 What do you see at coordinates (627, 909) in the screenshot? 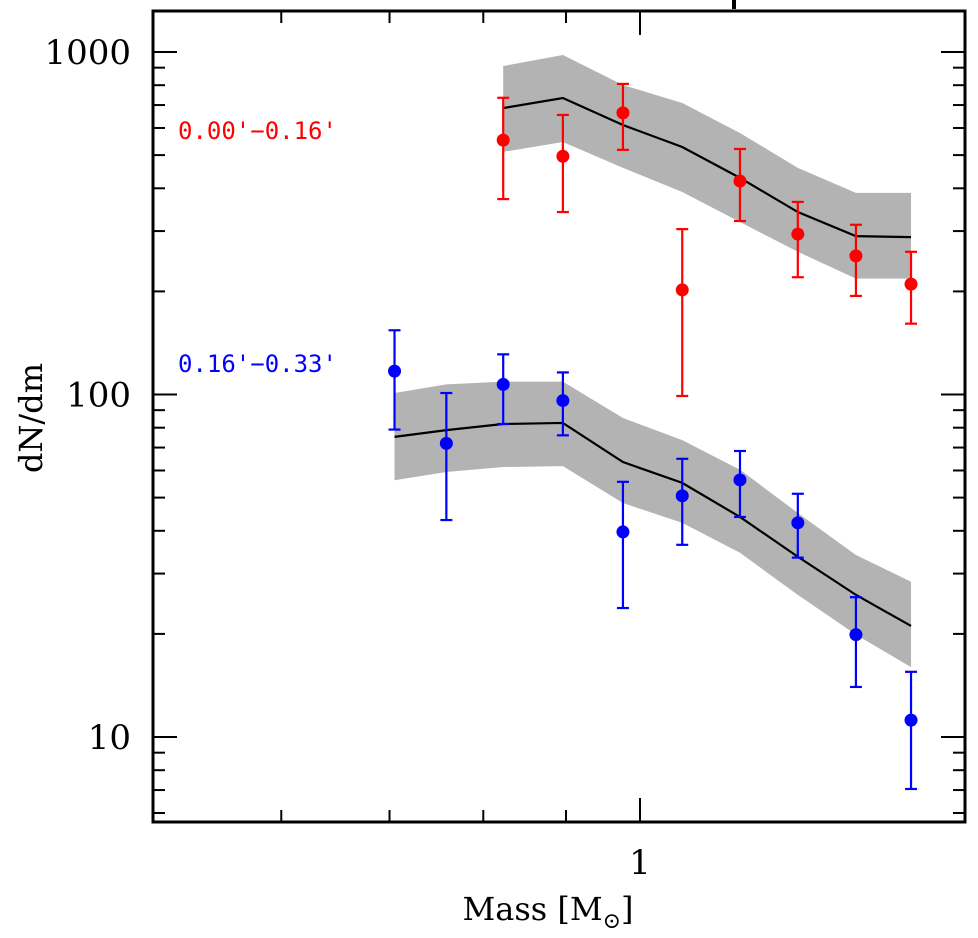
I see `x-axis-title-close: ]` at bounding box center [627, 909].